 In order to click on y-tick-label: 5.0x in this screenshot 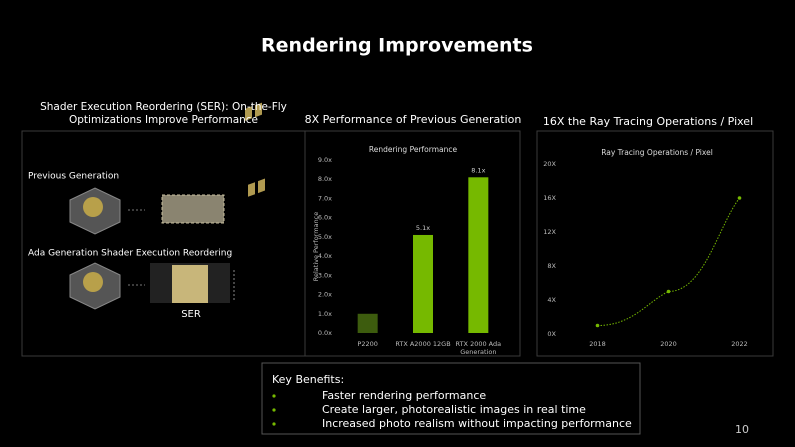, I will do `click(325, 237)`.